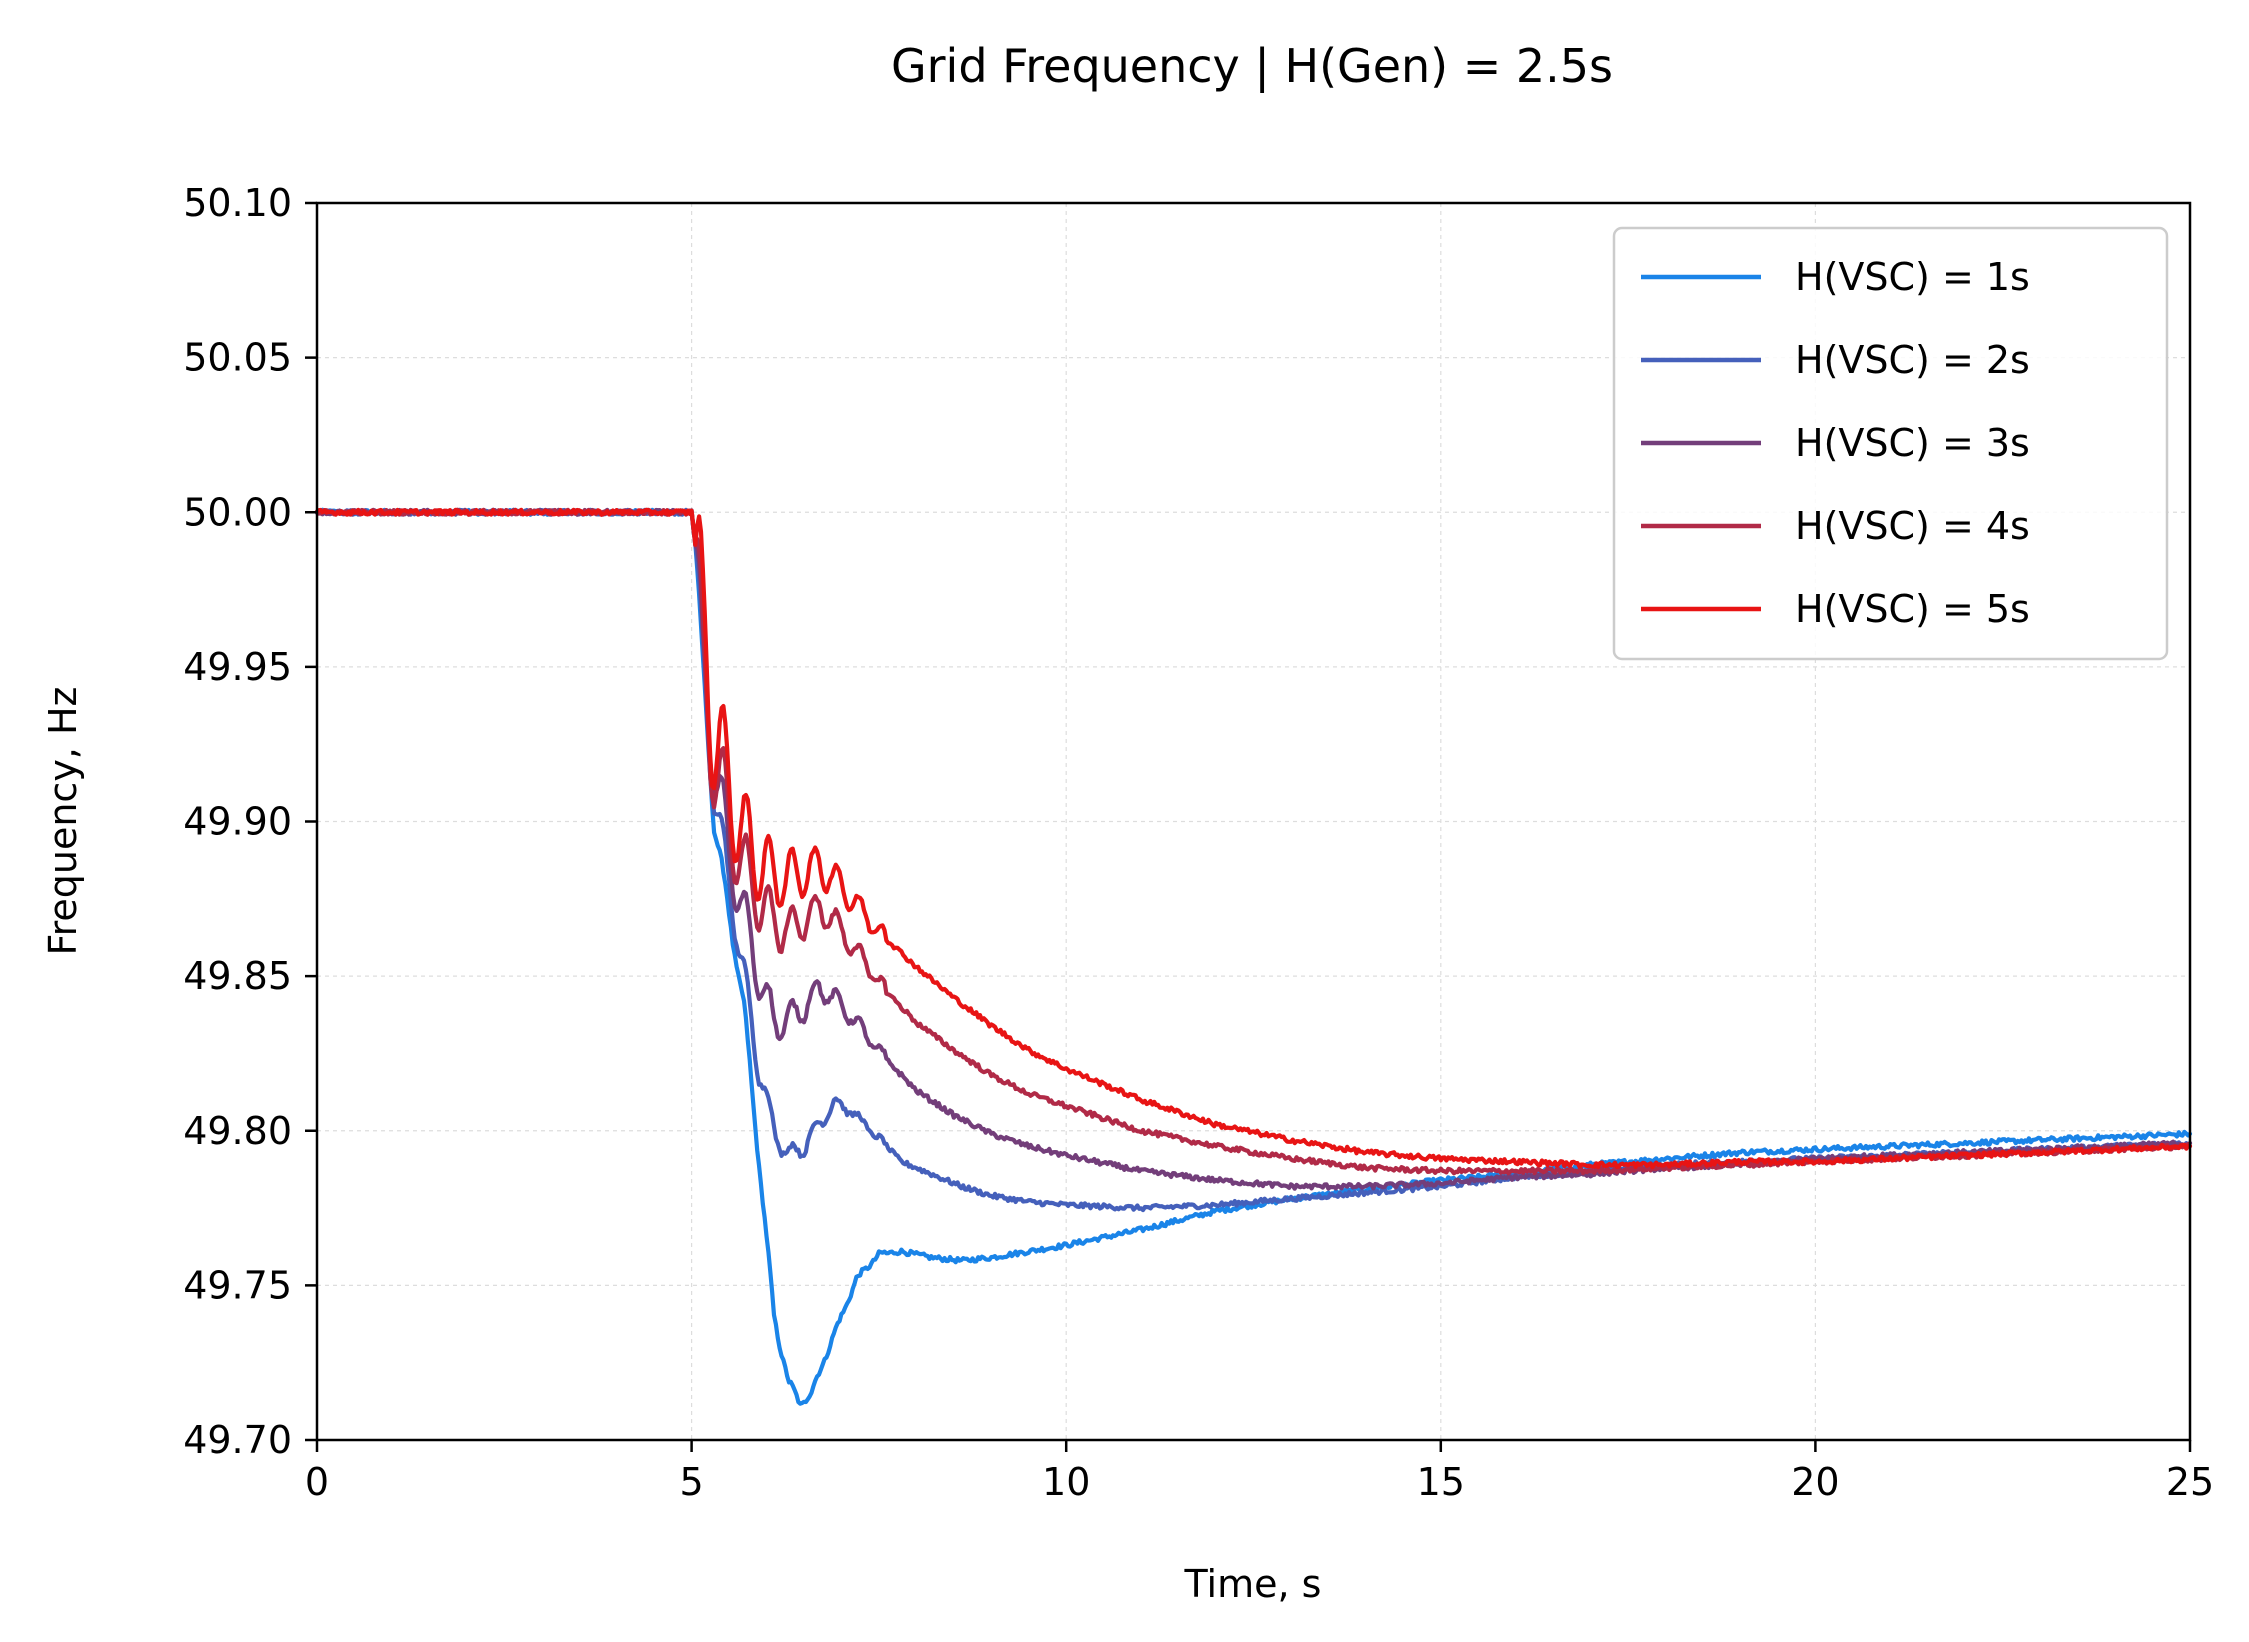 The image size is (2249, 1642). Describe the element at coordinates (1912, 526) in the screenshot. I see `legend-label: H(VSC) = 4s` at that location.